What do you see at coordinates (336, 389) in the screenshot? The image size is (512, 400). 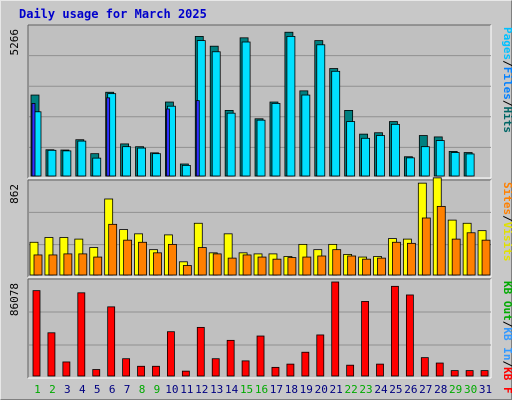 I see `x-tick-label-day-21: 21` at bounding box center [336, 389].